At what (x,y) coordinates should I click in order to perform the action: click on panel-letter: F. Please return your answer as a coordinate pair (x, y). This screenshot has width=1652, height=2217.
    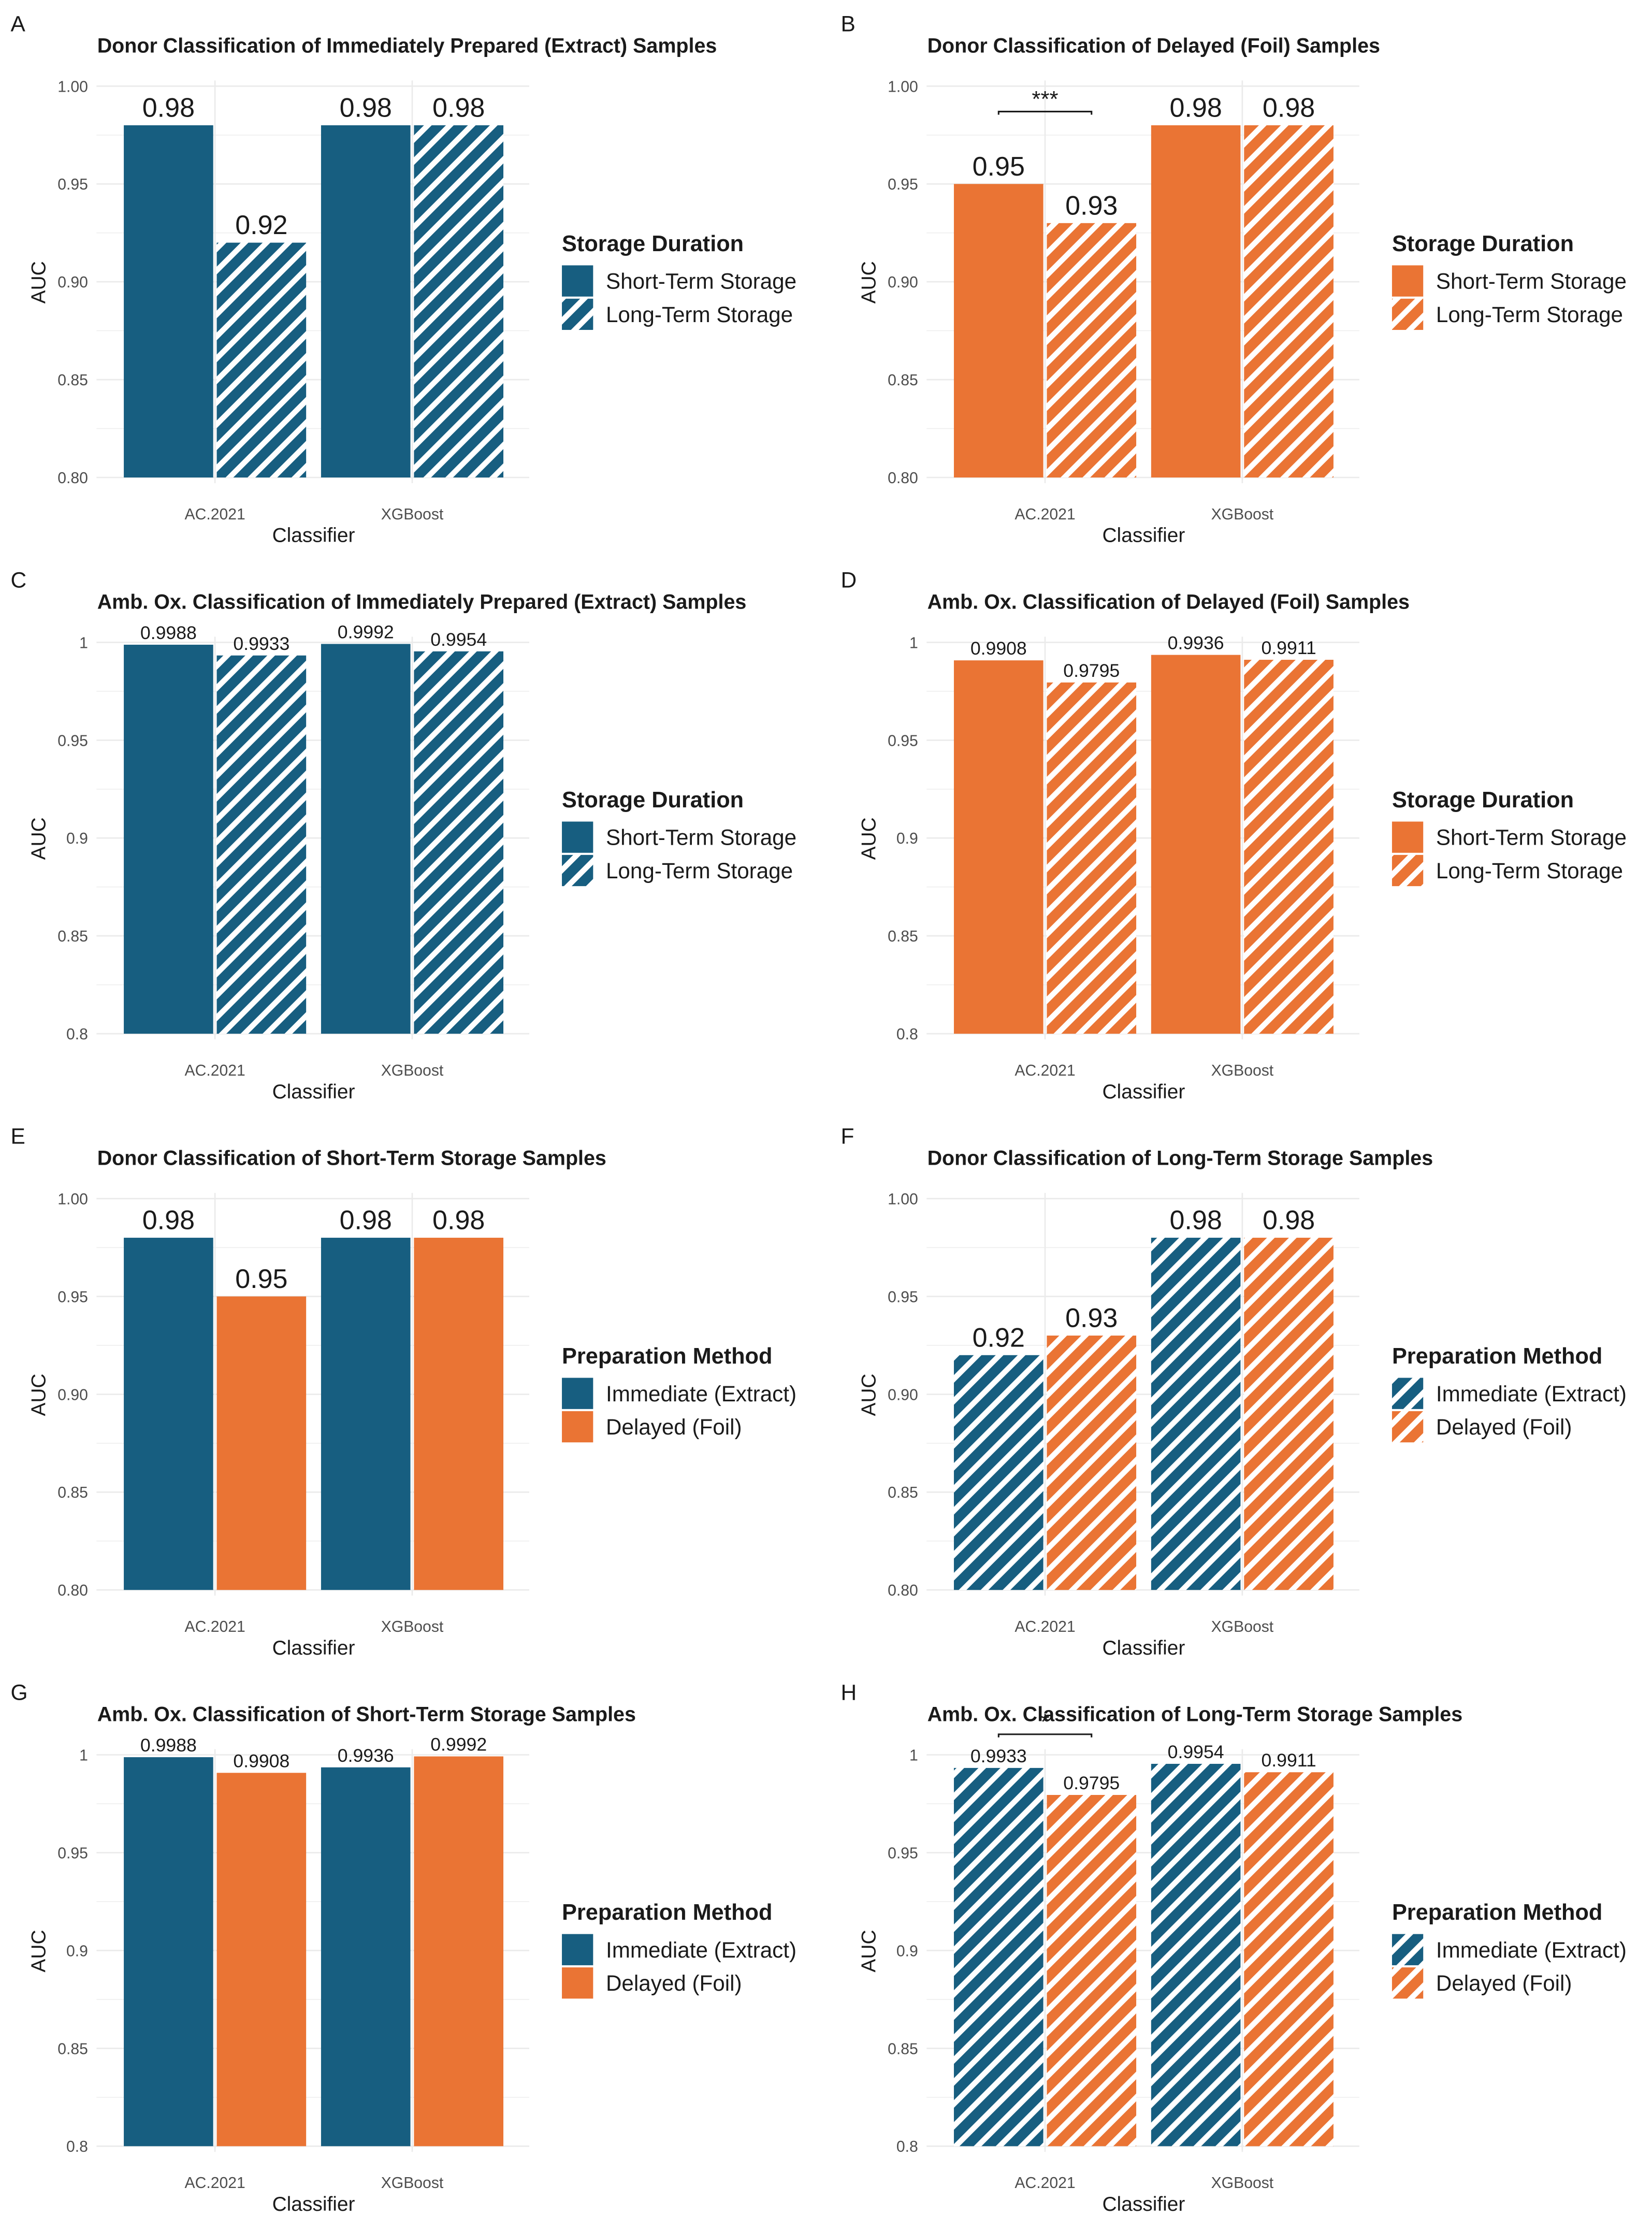
    Looking at the image, I should click on (847, 1136).